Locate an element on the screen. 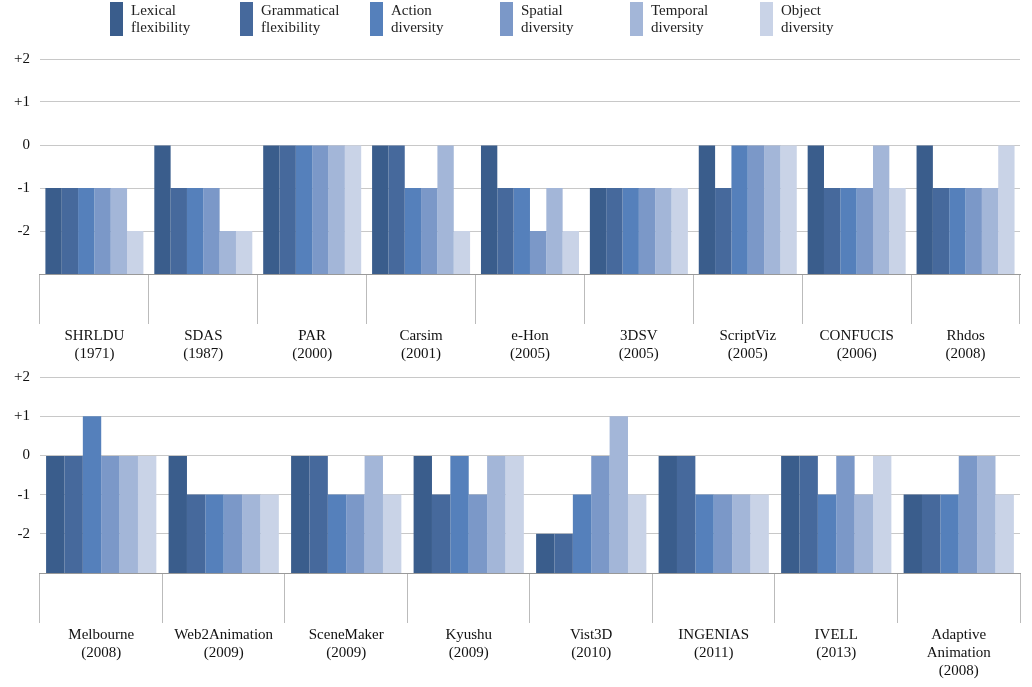 This screenshot has width=1032, height=687. legend-label: Lexical flexibility is located at coordinates (161, 19).